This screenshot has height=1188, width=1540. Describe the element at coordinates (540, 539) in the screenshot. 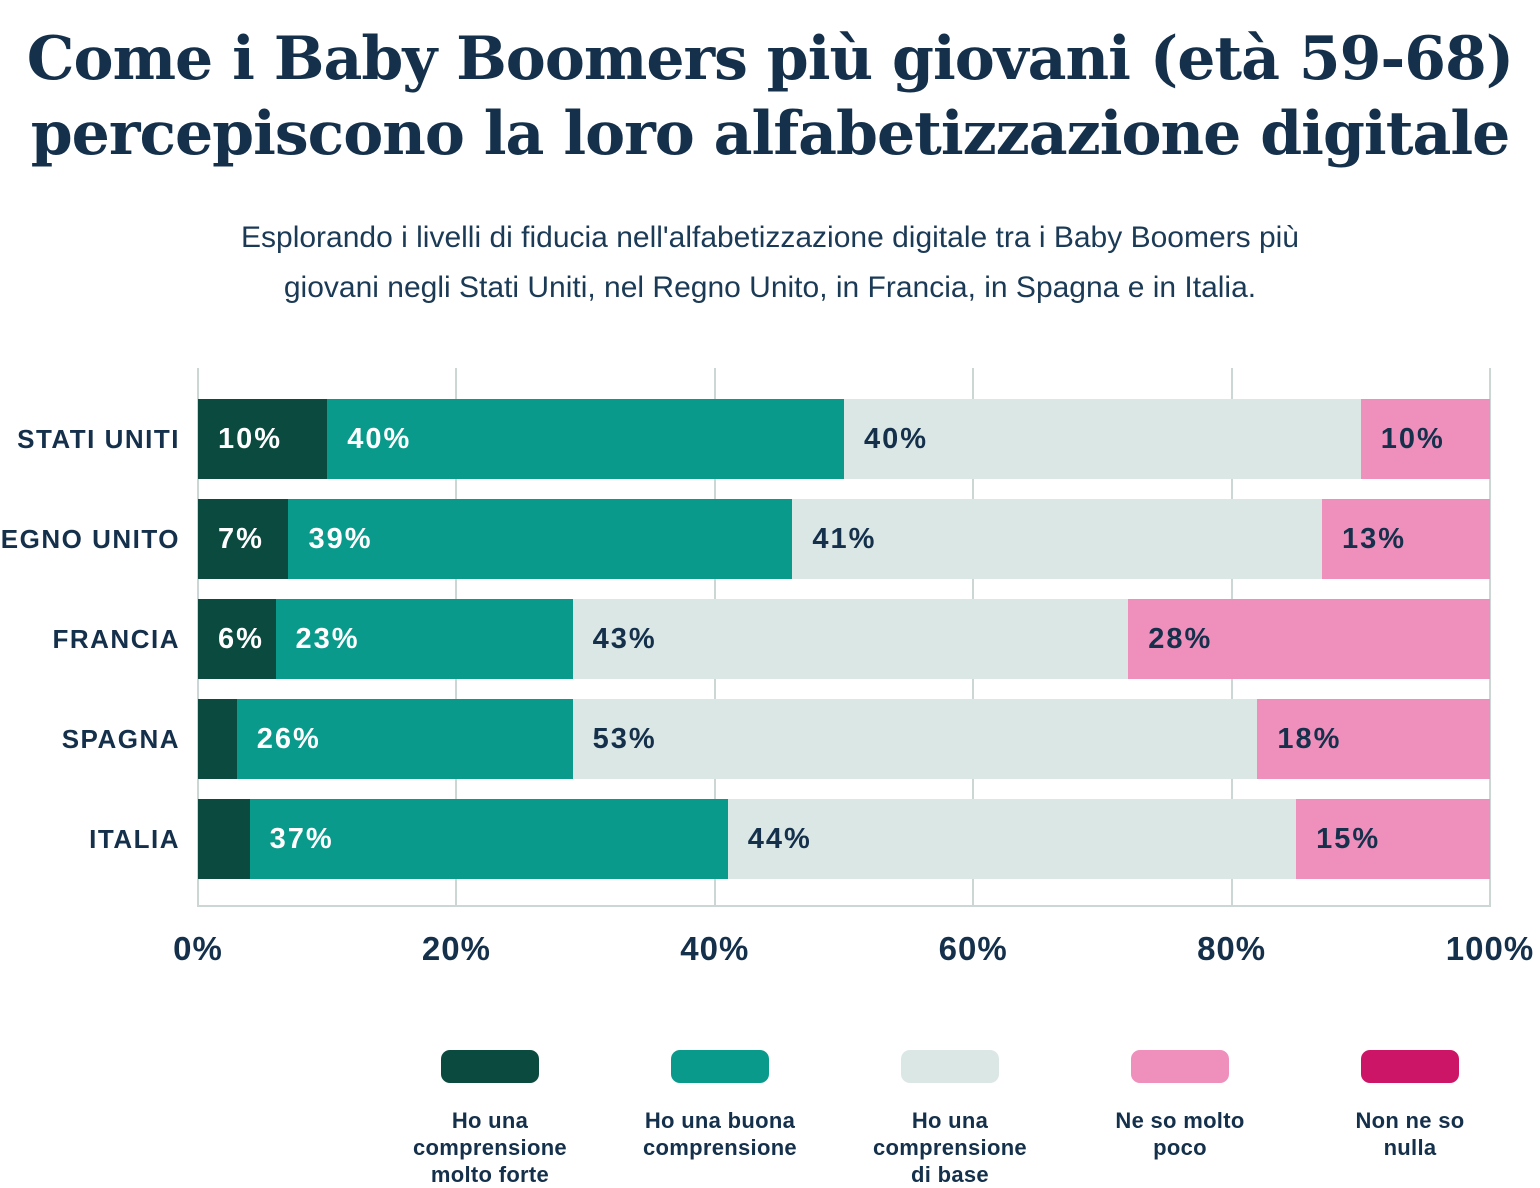

I see `bar-segment: 39%` at that location.